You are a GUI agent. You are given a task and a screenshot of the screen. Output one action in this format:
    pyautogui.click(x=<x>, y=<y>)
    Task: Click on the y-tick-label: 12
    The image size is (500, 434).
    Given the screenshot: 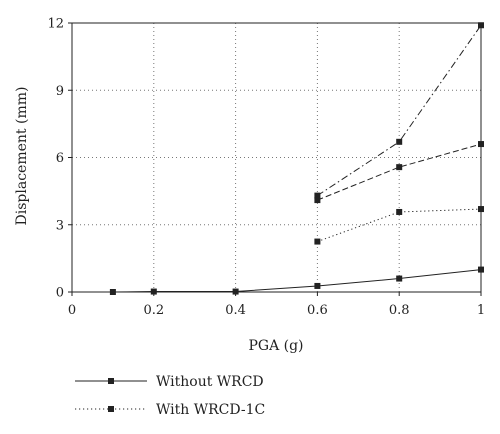 What is the action you would take?
    pyautogui.click(x=55, y=24)
    